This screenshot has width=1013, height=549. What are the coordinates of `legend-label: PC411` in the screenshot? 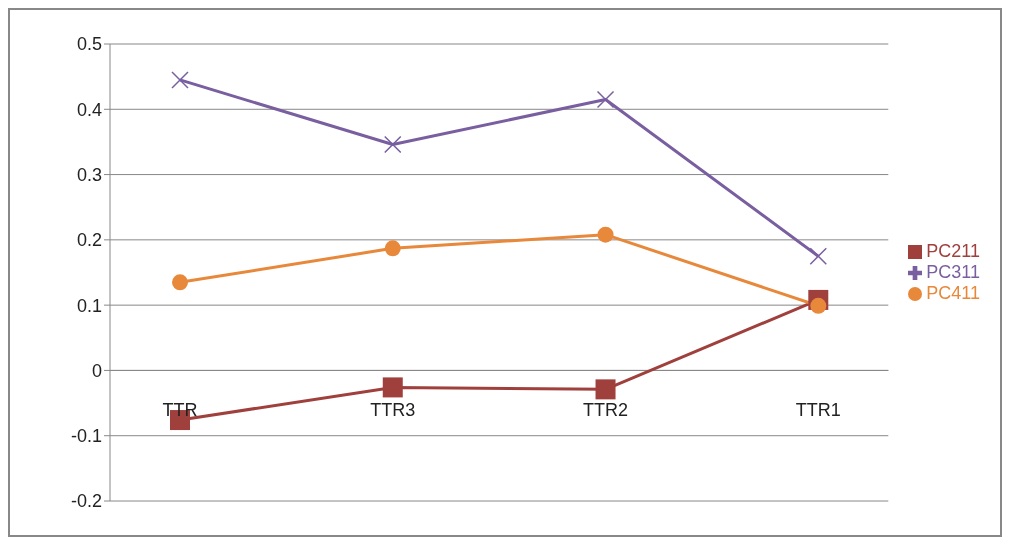 It's located at (953, 293).